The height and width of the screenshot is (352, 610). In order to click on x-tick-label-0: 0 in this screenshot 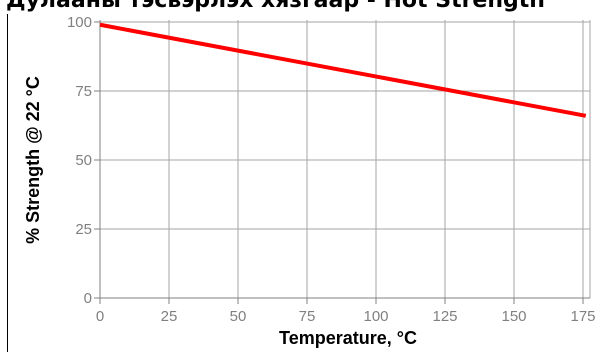, I will do `click(100, 316)`.